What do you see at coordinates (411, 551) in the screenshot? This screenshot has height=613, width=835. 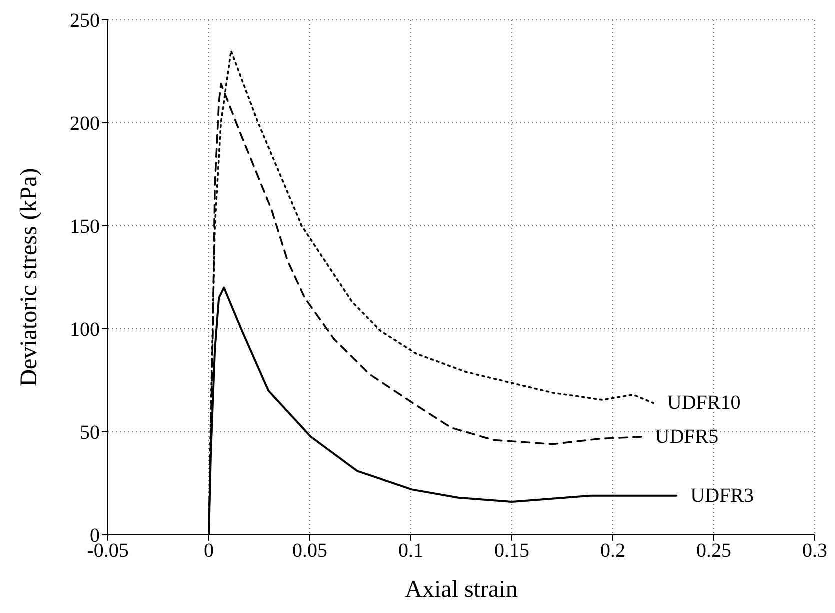 I see `x-tick-label: 0.1` at bounding box center [411, 551].